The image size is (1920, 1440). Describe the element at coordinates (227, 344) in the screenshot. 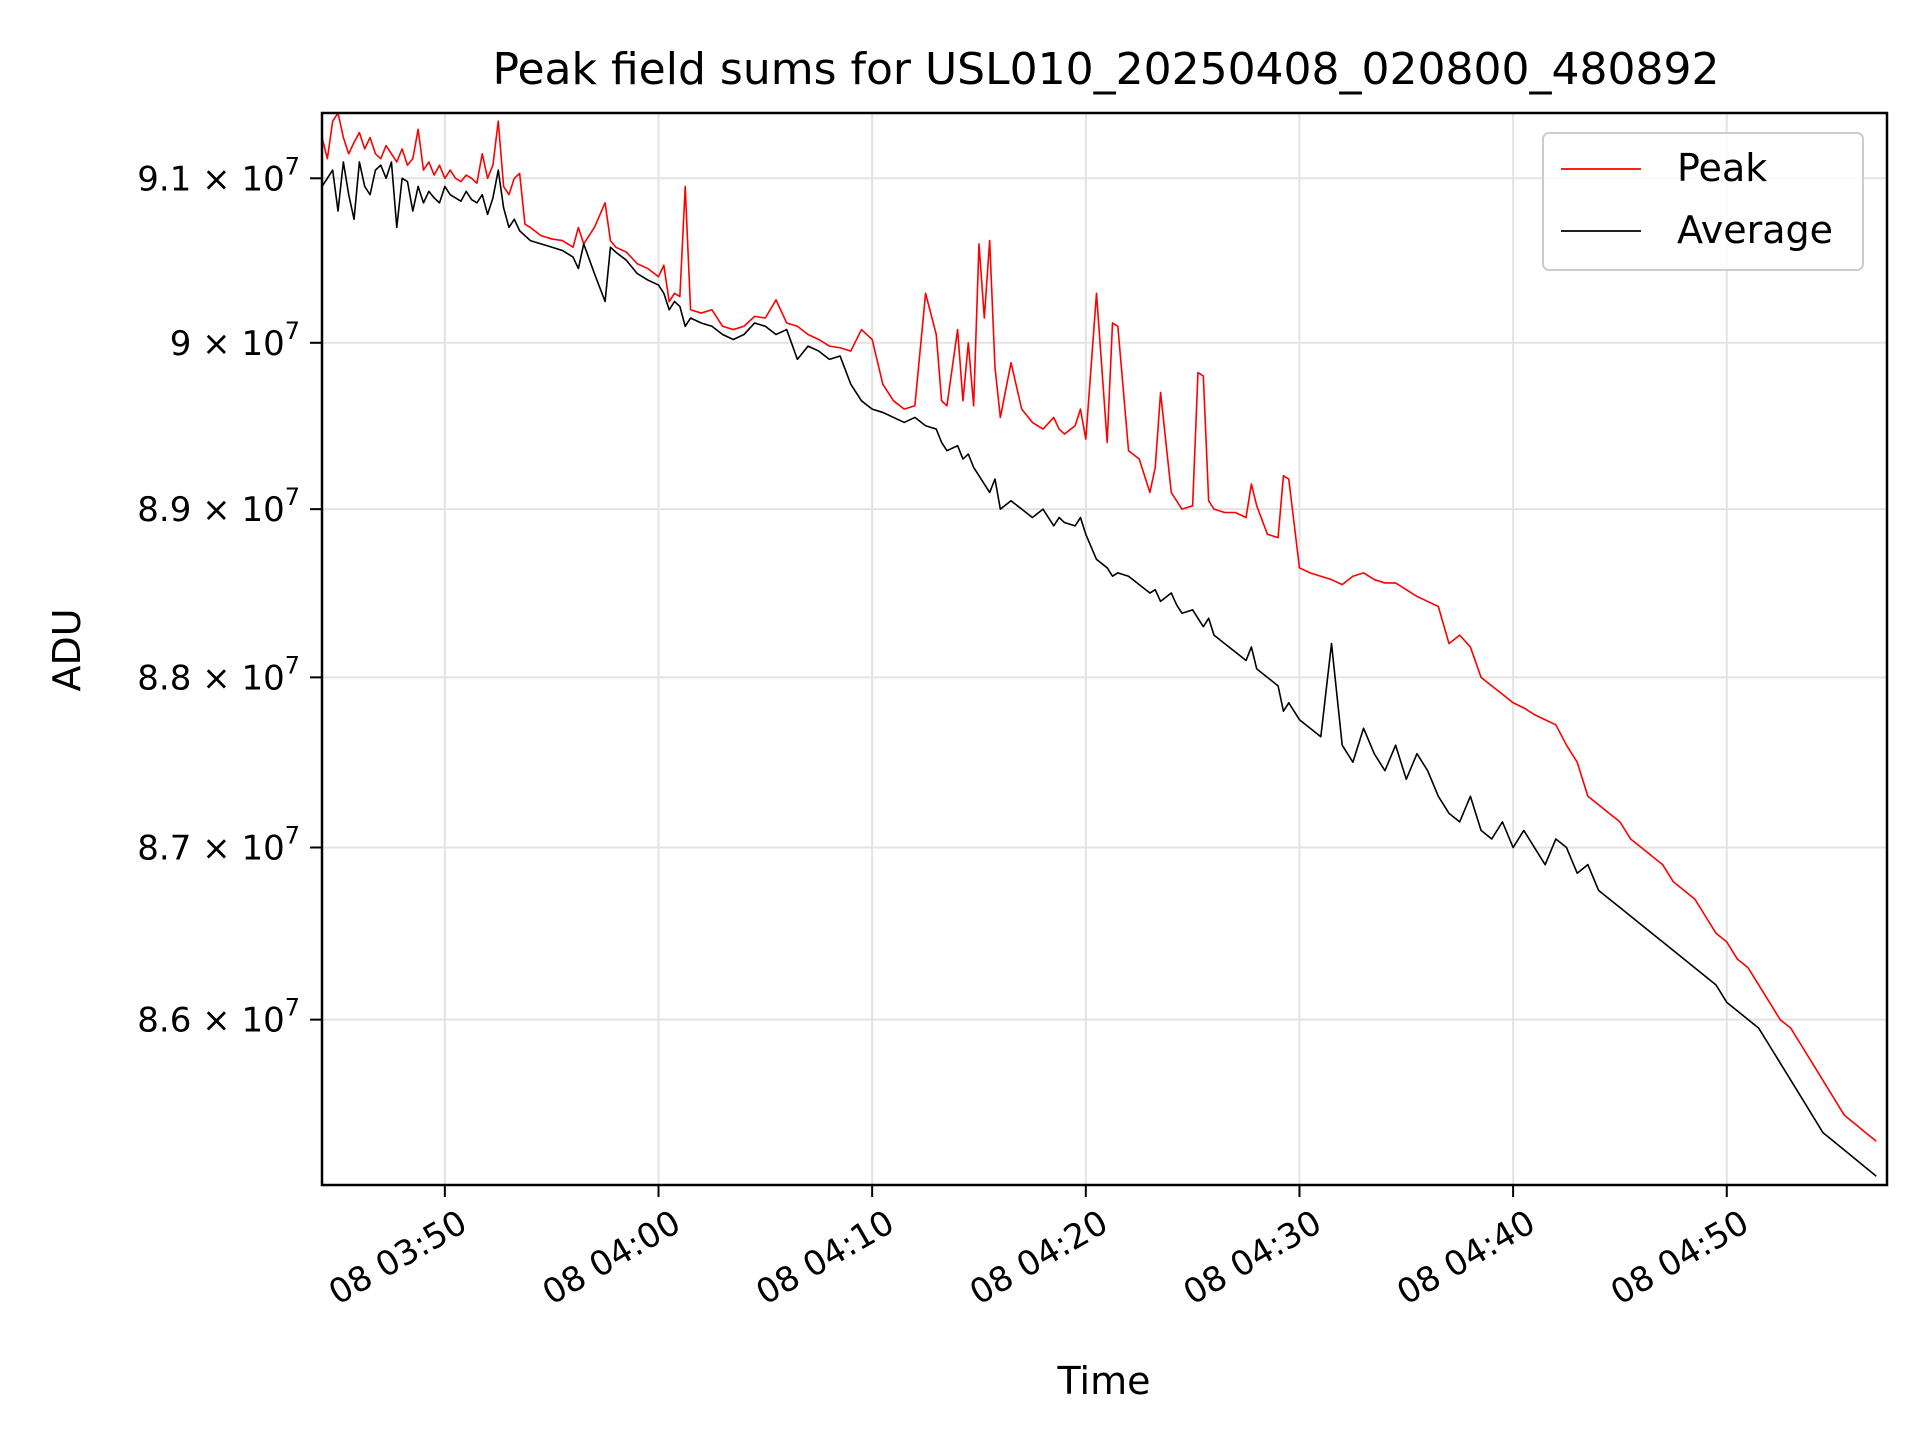

I see `y-tick-mantissa: 9 × 10` at that location.